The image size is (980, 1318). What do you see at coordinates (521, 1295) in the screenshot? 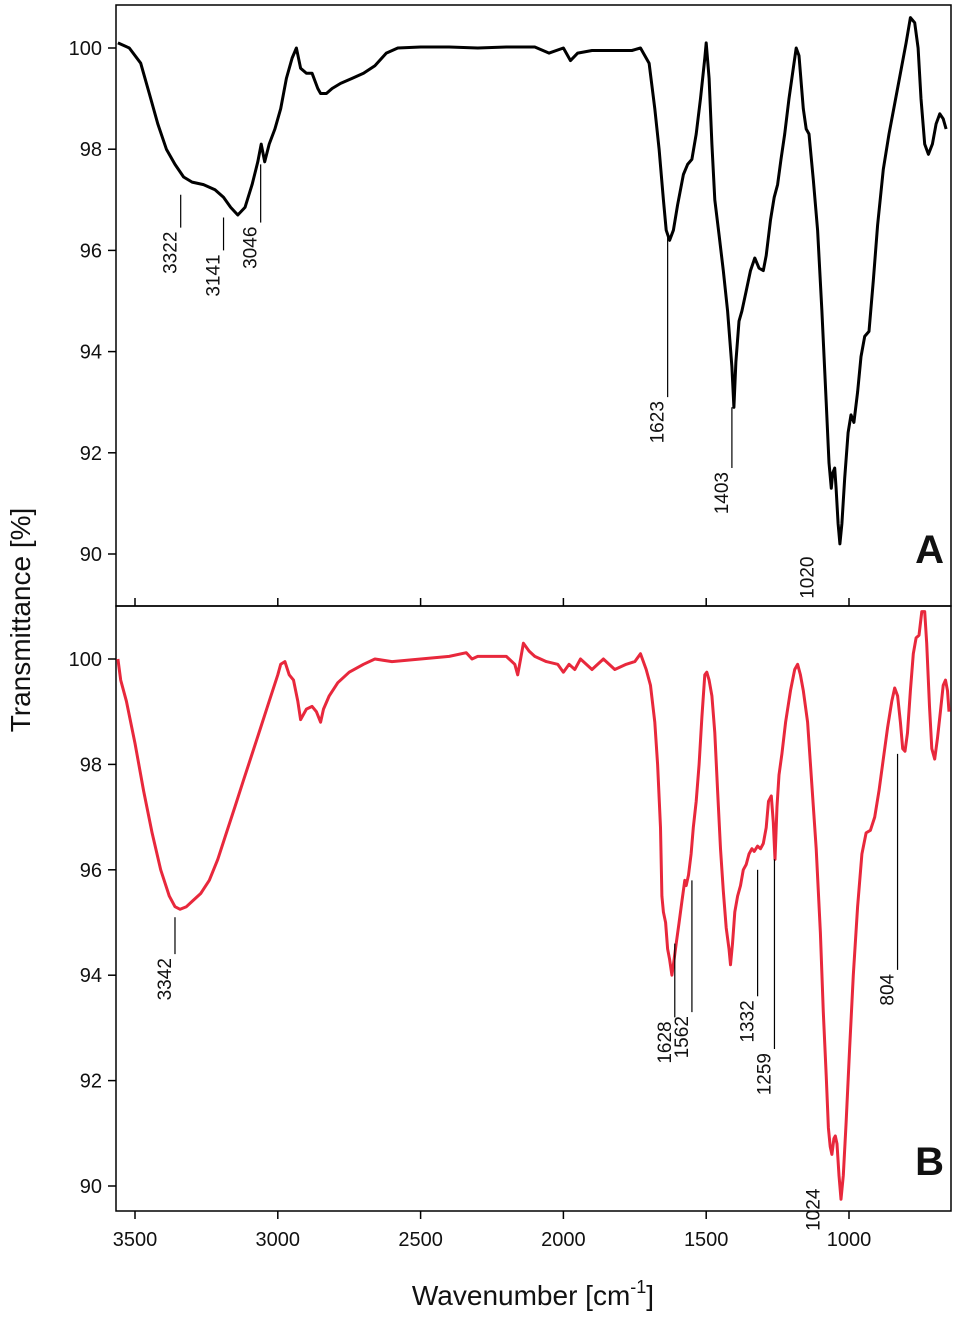
I see `x-axis-title-main: Wavenumber [cm` at bounding box center [521, 1295].